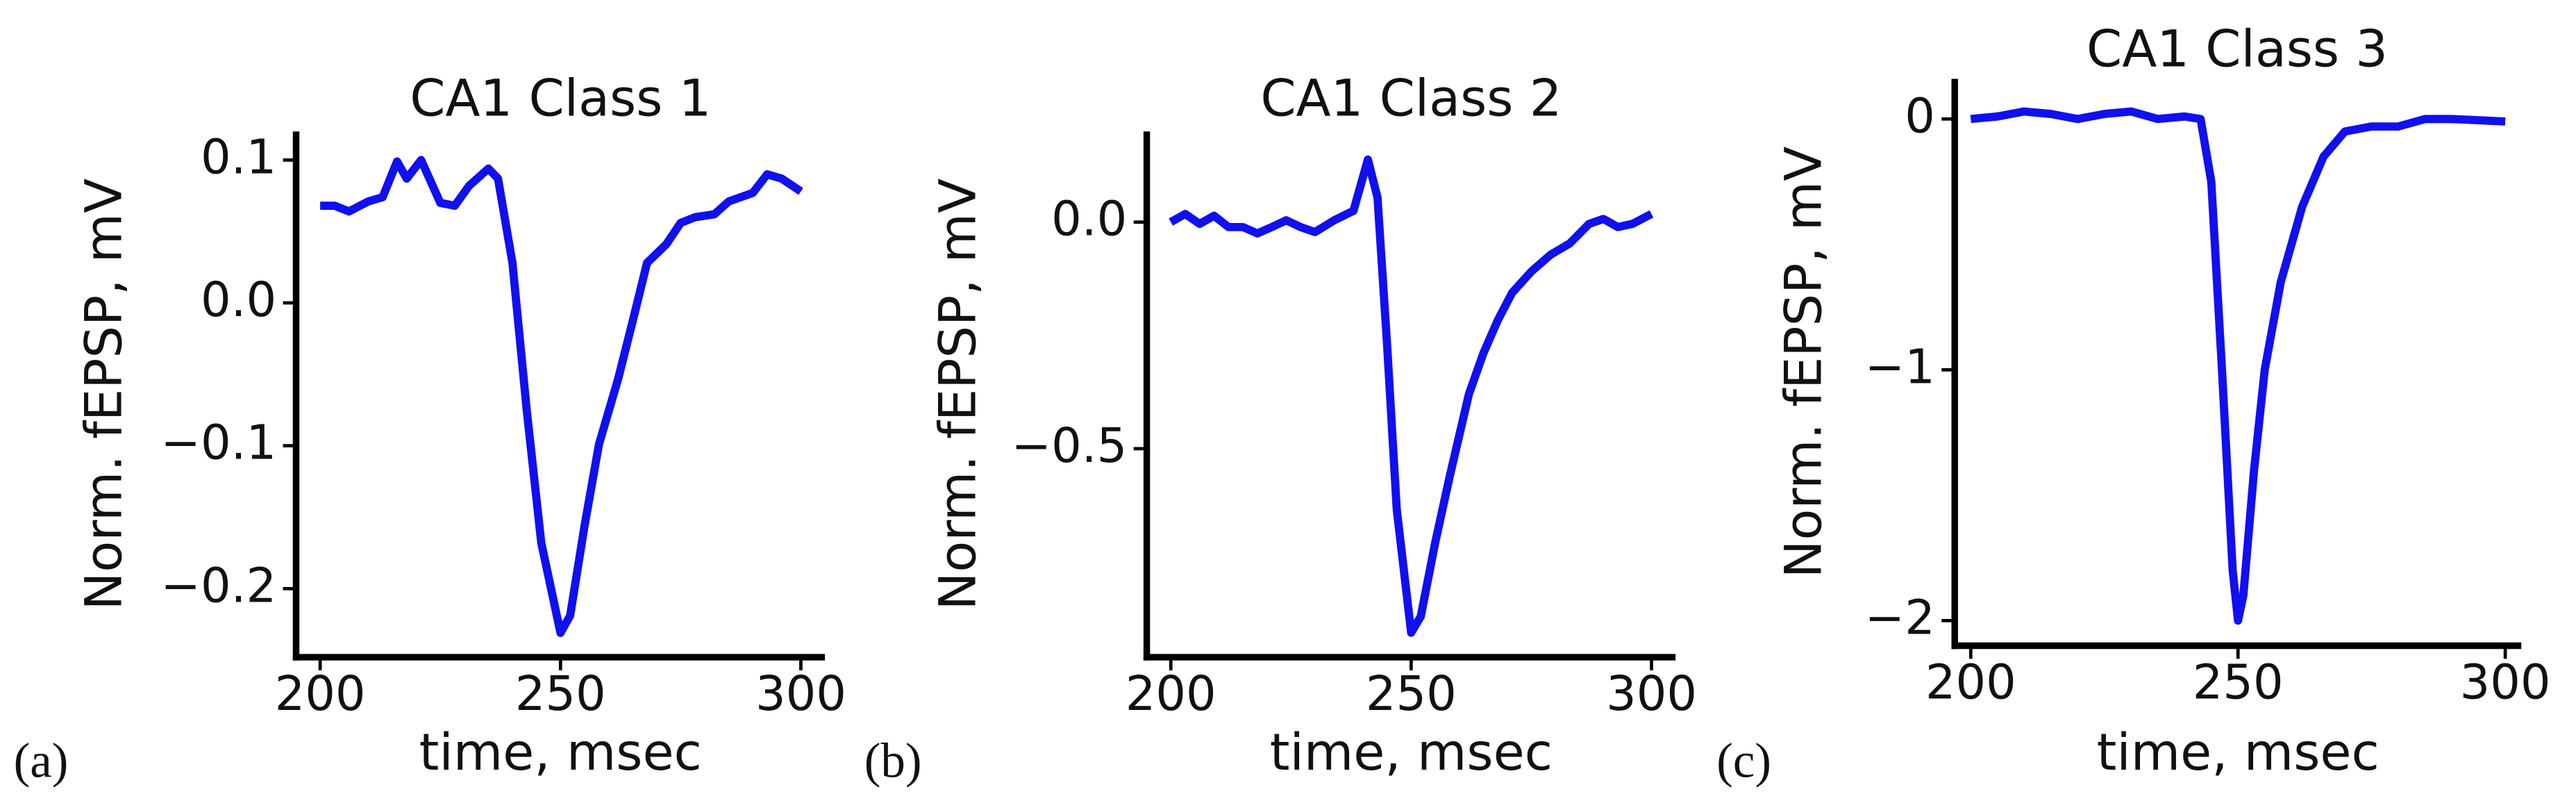  Describe the element at coordinates (219, 585) in the screenshot. I see `y-tick-label: −0.2` at that location.